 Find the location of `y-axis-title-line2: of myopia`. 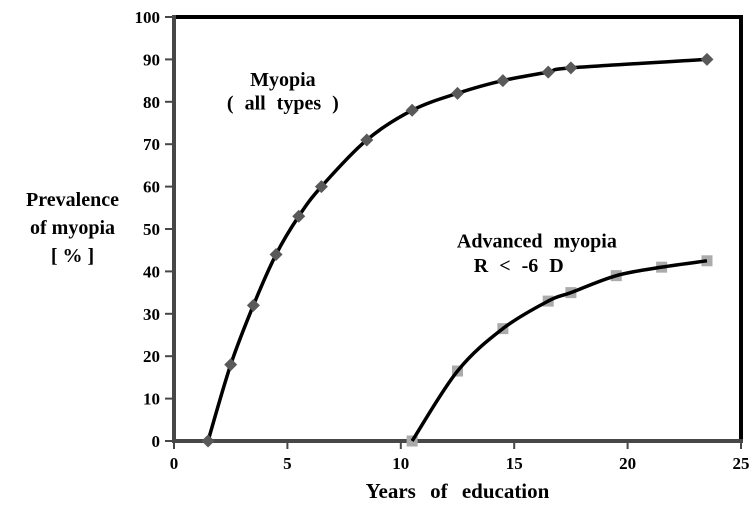

y-axis-title-line2: of myopia is located at coordinates (72, 228).